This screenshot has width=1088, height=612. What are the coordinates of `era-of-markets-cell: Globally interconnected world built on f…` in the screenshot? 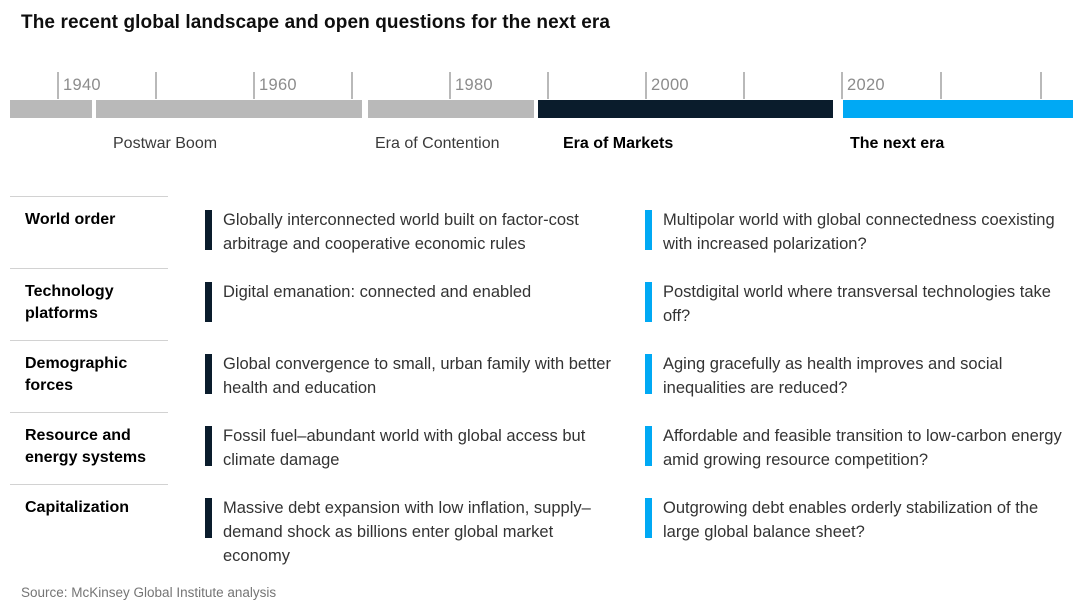 It's located at (425, 237).